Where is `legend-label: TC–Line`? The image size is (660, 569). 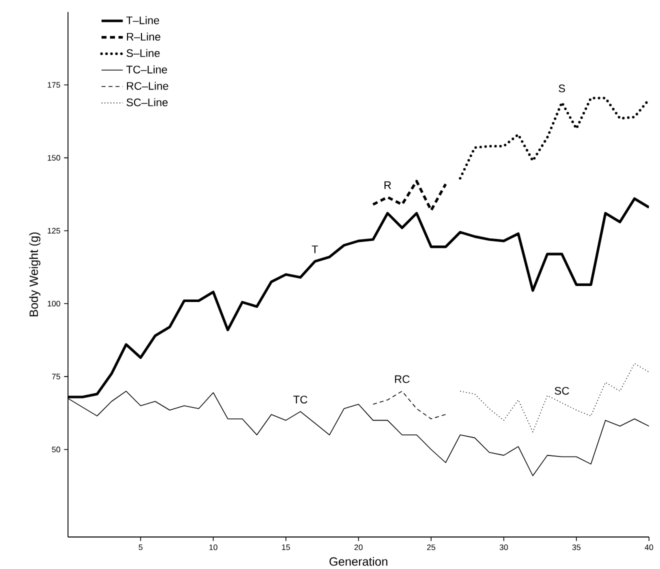 legend-label: TC–Line is located at coordinates (147, 69).